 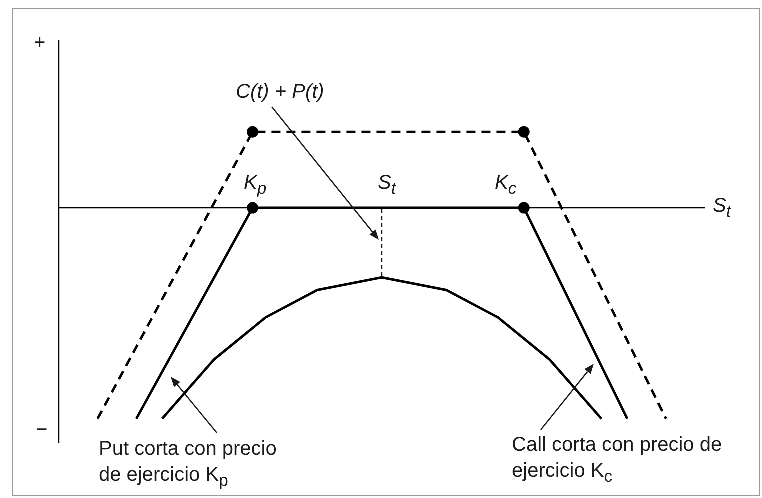 I want to click on text: Call corta con precio de ejercicio K$_{c}$, so click(x=618, y=460).